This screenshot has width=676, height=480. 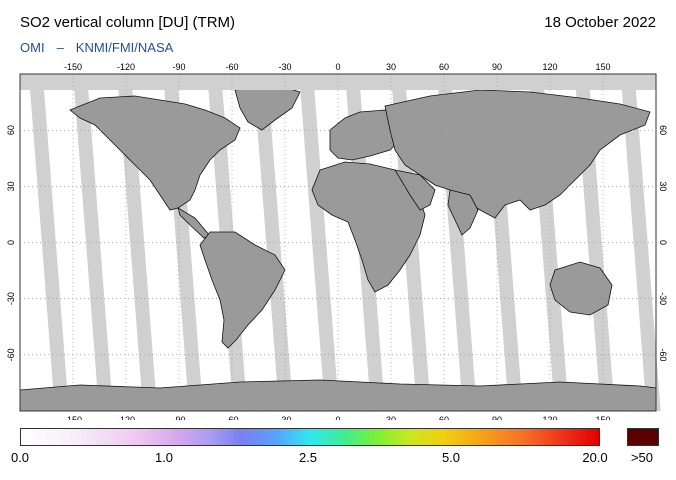 I want to click on lat-tick-label-left: -60, so click(x=11, y=354).